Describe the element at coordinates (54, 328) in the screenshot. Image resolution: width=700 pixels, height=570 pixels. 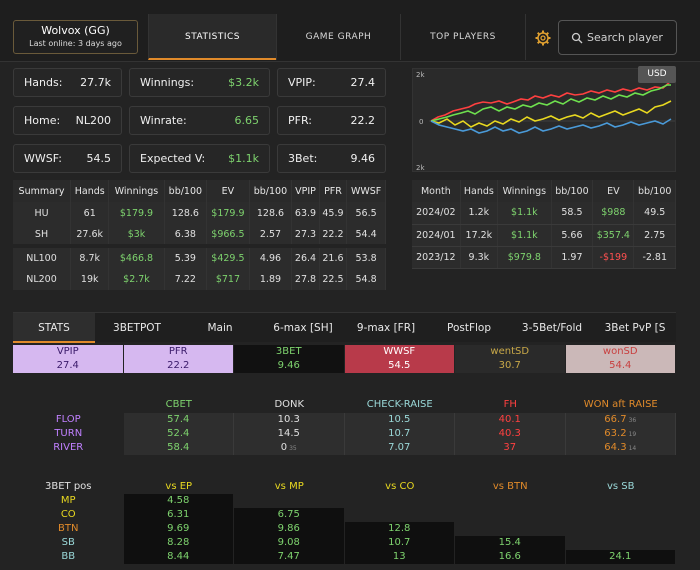
I see `subtab: STATS` at that location.